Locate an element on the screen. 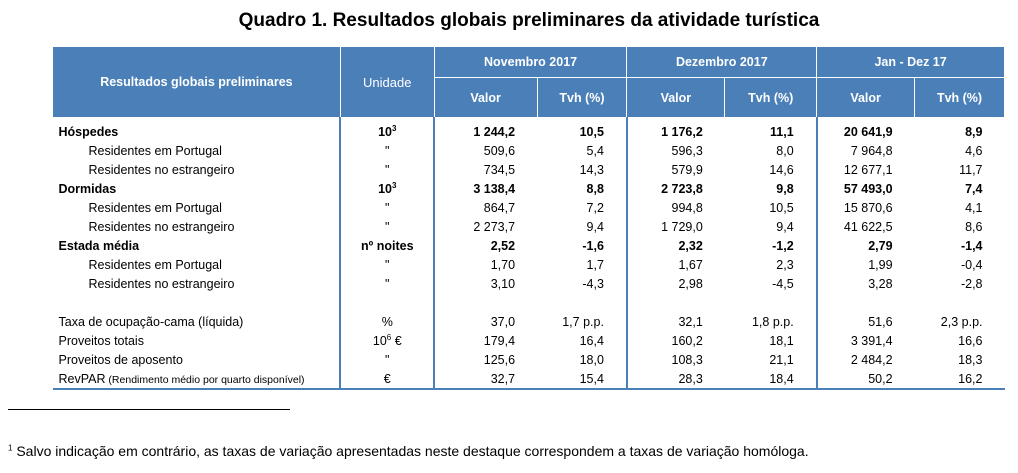 This screenshot has height=473, width=1018. header-period: Dezembro 2017 is located at coordinates (722, 62).